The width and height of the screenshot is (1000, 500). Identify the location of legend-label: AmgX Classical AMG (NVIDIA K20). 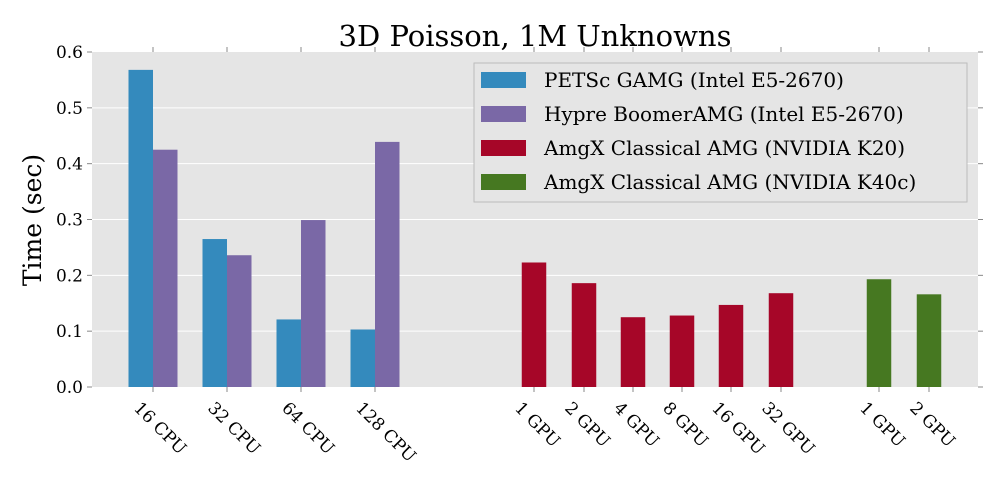
(724, 148).